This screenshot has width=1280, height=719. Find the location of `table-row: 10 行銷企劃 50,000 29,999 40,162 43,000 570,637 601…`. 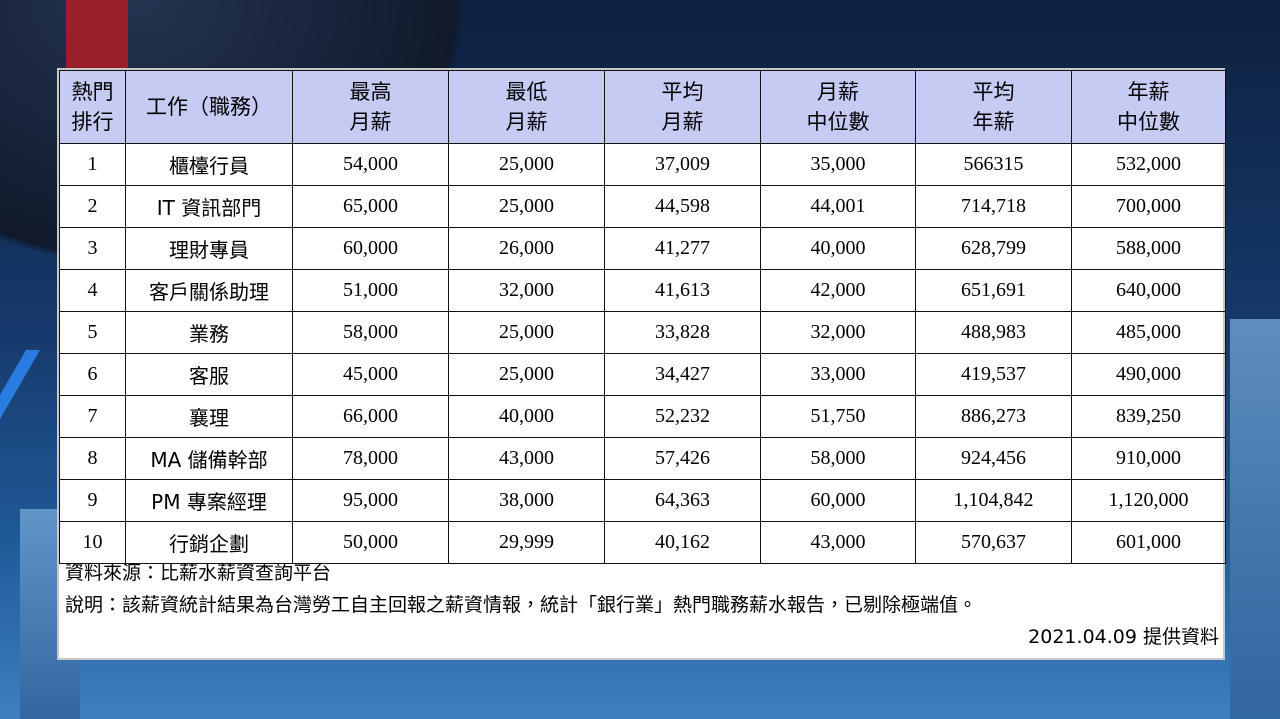

table-row: 10 行銷企劃 50,000 29,999 40,162 43,000 570,637 601… is located at coordinates (642, 542).